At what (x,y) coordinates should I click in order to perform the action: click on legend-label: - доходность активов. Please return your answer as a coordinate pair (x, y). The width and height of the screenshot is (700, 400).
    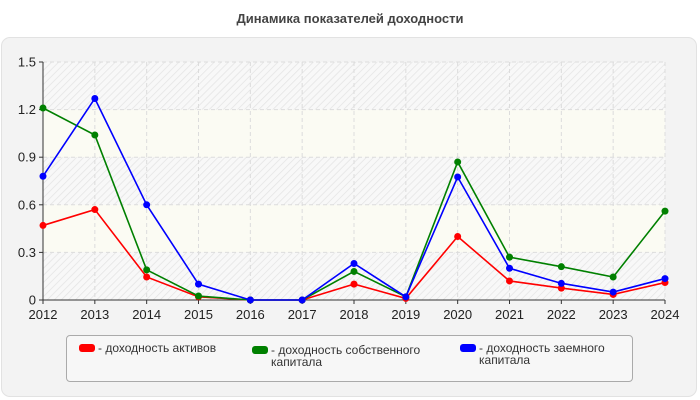
    Looking at the image, I should click on (157, 348).